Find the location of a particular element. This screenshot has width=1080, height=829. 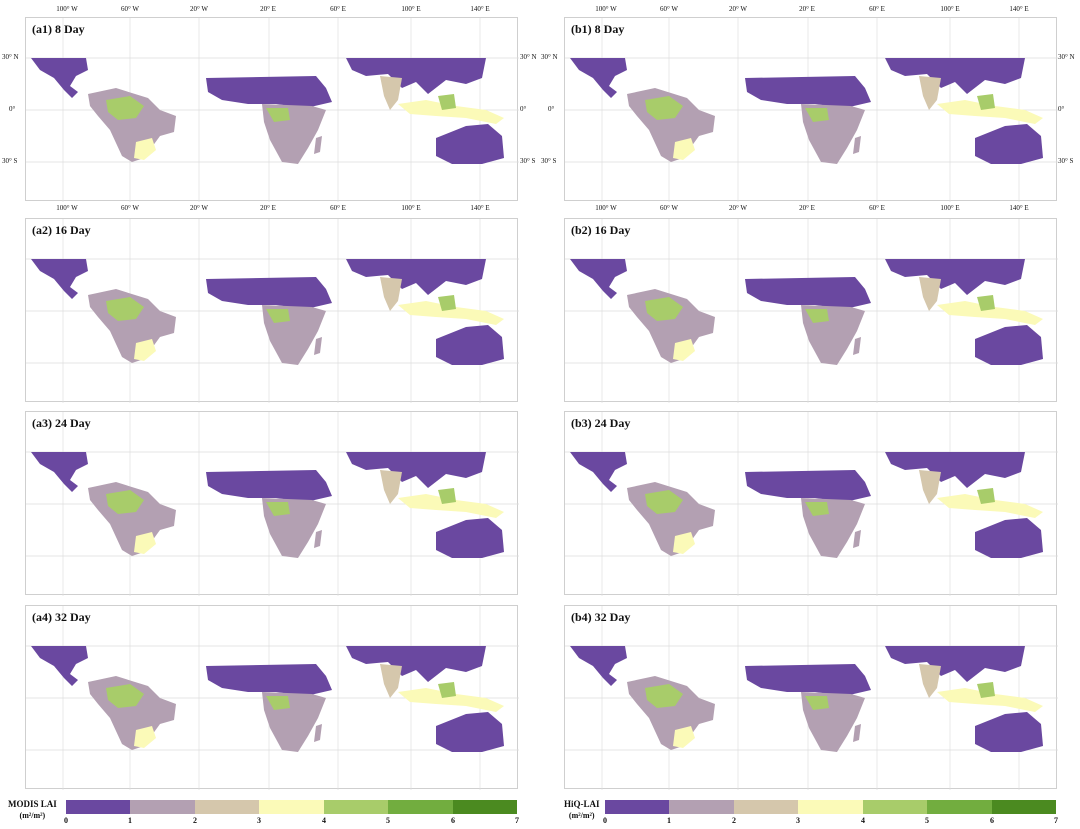

colorbar-title-modis: MODIS LAI (m²/m²) is located at coordinates (32, 810).